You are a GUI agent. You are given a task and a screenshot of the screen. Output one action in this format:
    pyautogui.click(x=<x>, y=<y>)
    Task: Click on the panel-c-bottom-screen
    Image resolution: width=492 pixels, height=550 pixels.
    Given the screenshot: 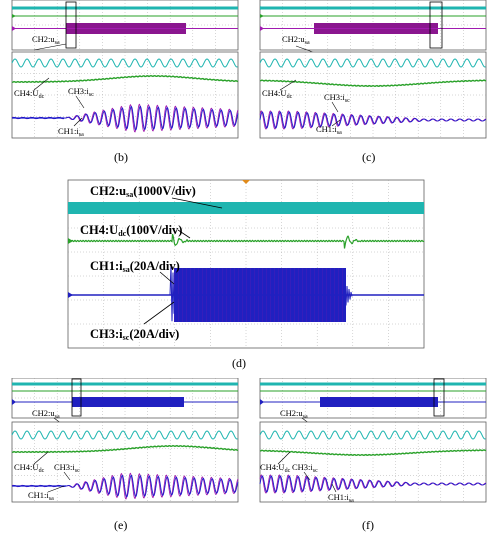 What is the action you would take?
    pyautogui.click(x=373, y=95)
    